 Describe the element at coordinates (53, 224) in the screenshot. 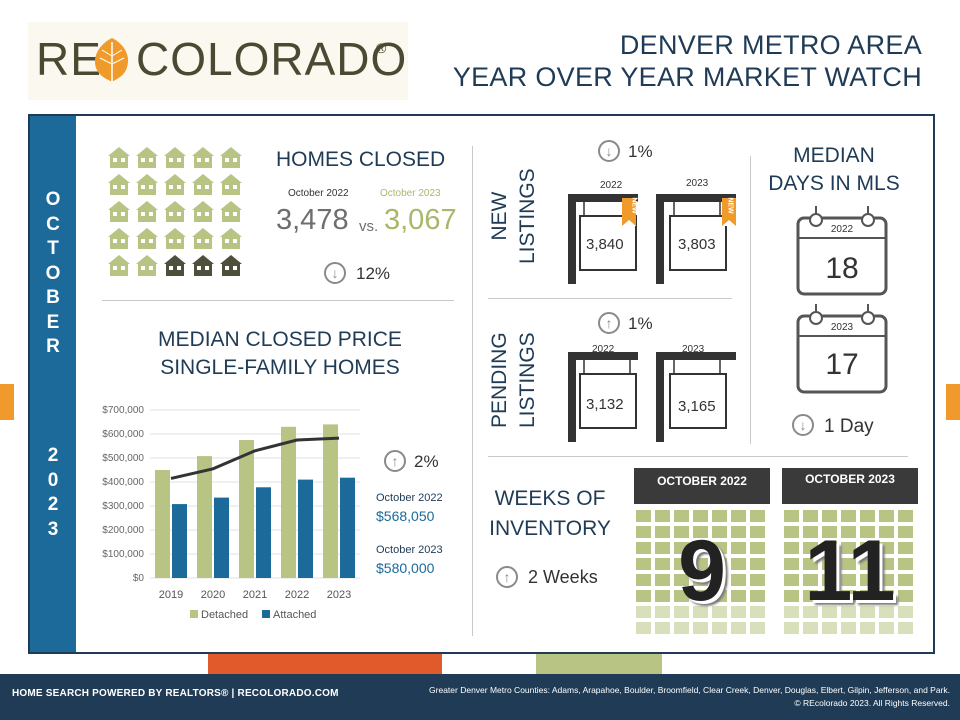

I see `sidebar-letter: C` at that location.